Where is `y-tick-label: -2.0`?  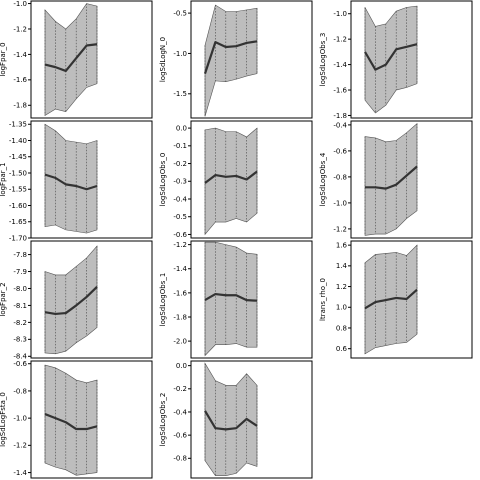 y-tick-label: -2.0 is located at coordinates (180, 342).